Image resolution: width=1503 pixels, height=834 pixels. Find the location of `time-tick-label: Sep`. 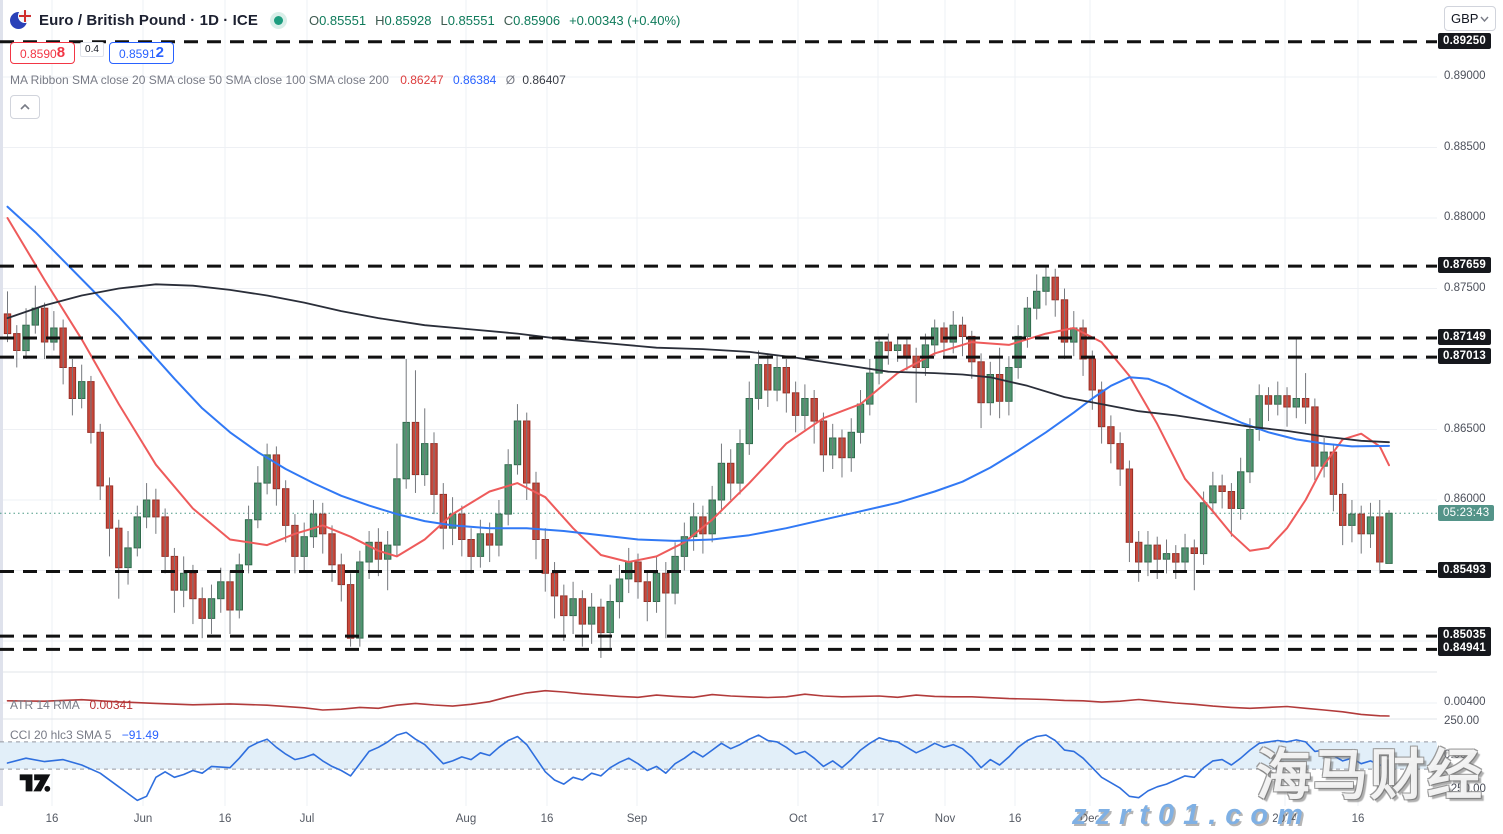

time-tick-label: Sep is located at coordinates (637, 819).